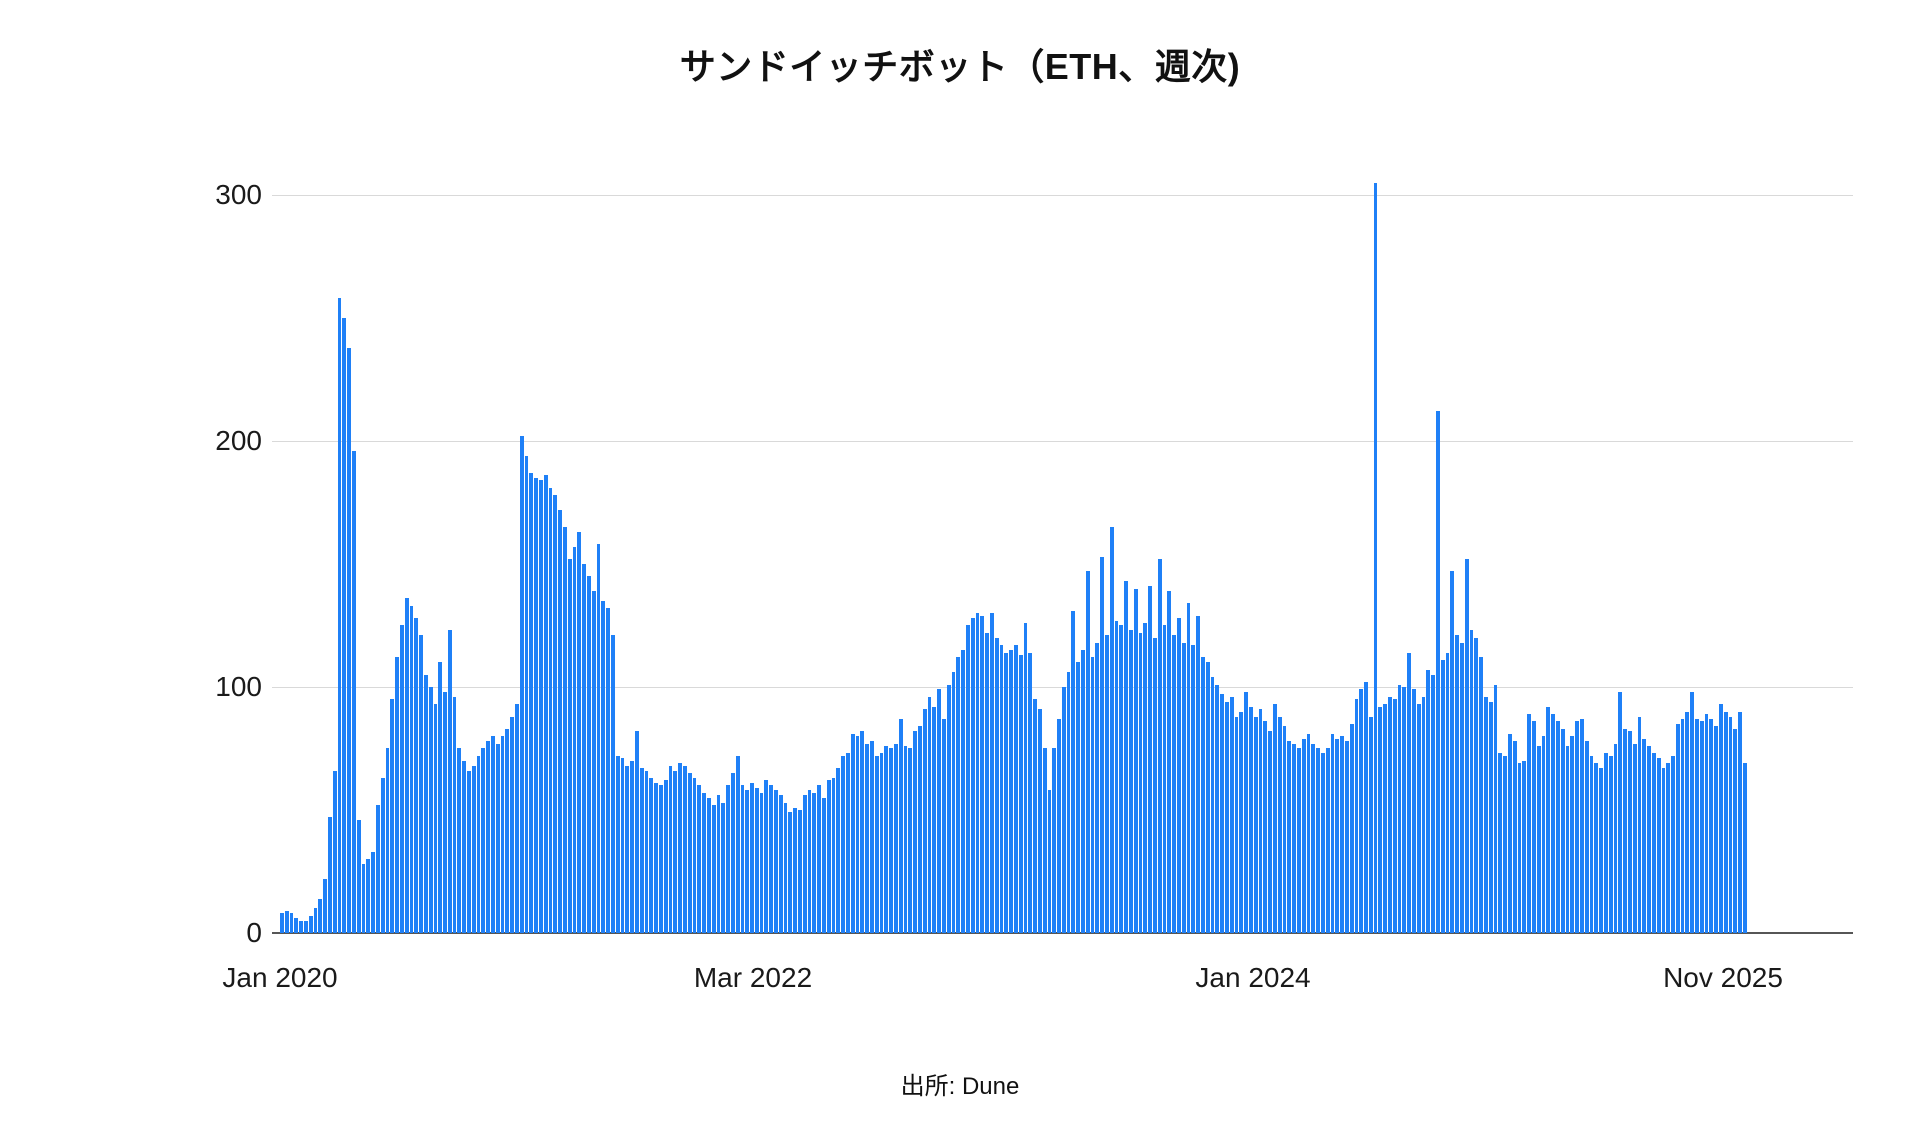  I want to click on x-axis-line, so click(1062, 933).